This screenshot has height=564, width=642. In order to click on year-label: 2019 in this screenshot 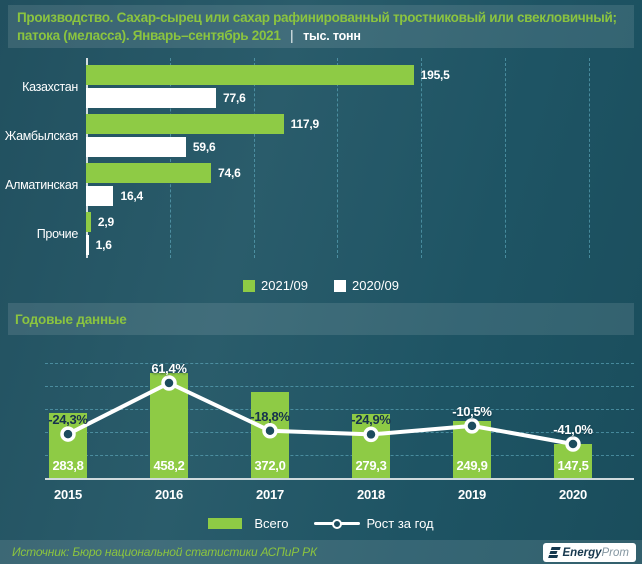, I will do `click(472, 494)`.